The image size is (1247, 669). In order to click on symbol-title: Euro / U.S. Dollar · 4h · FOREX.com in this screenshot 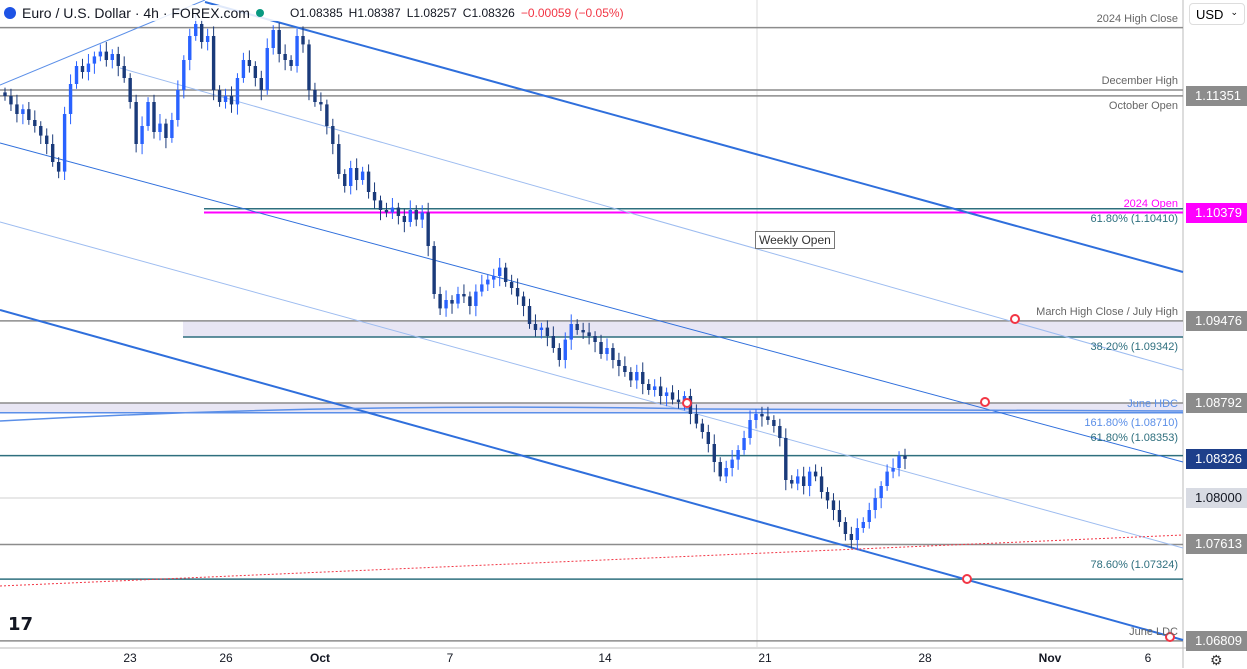, I will do `click(136, 13)`.